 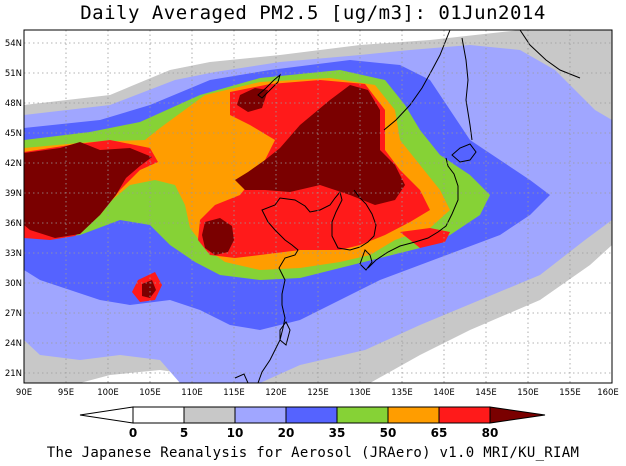 I want to click on lat-label: 48N, so click(x=13, y=104).